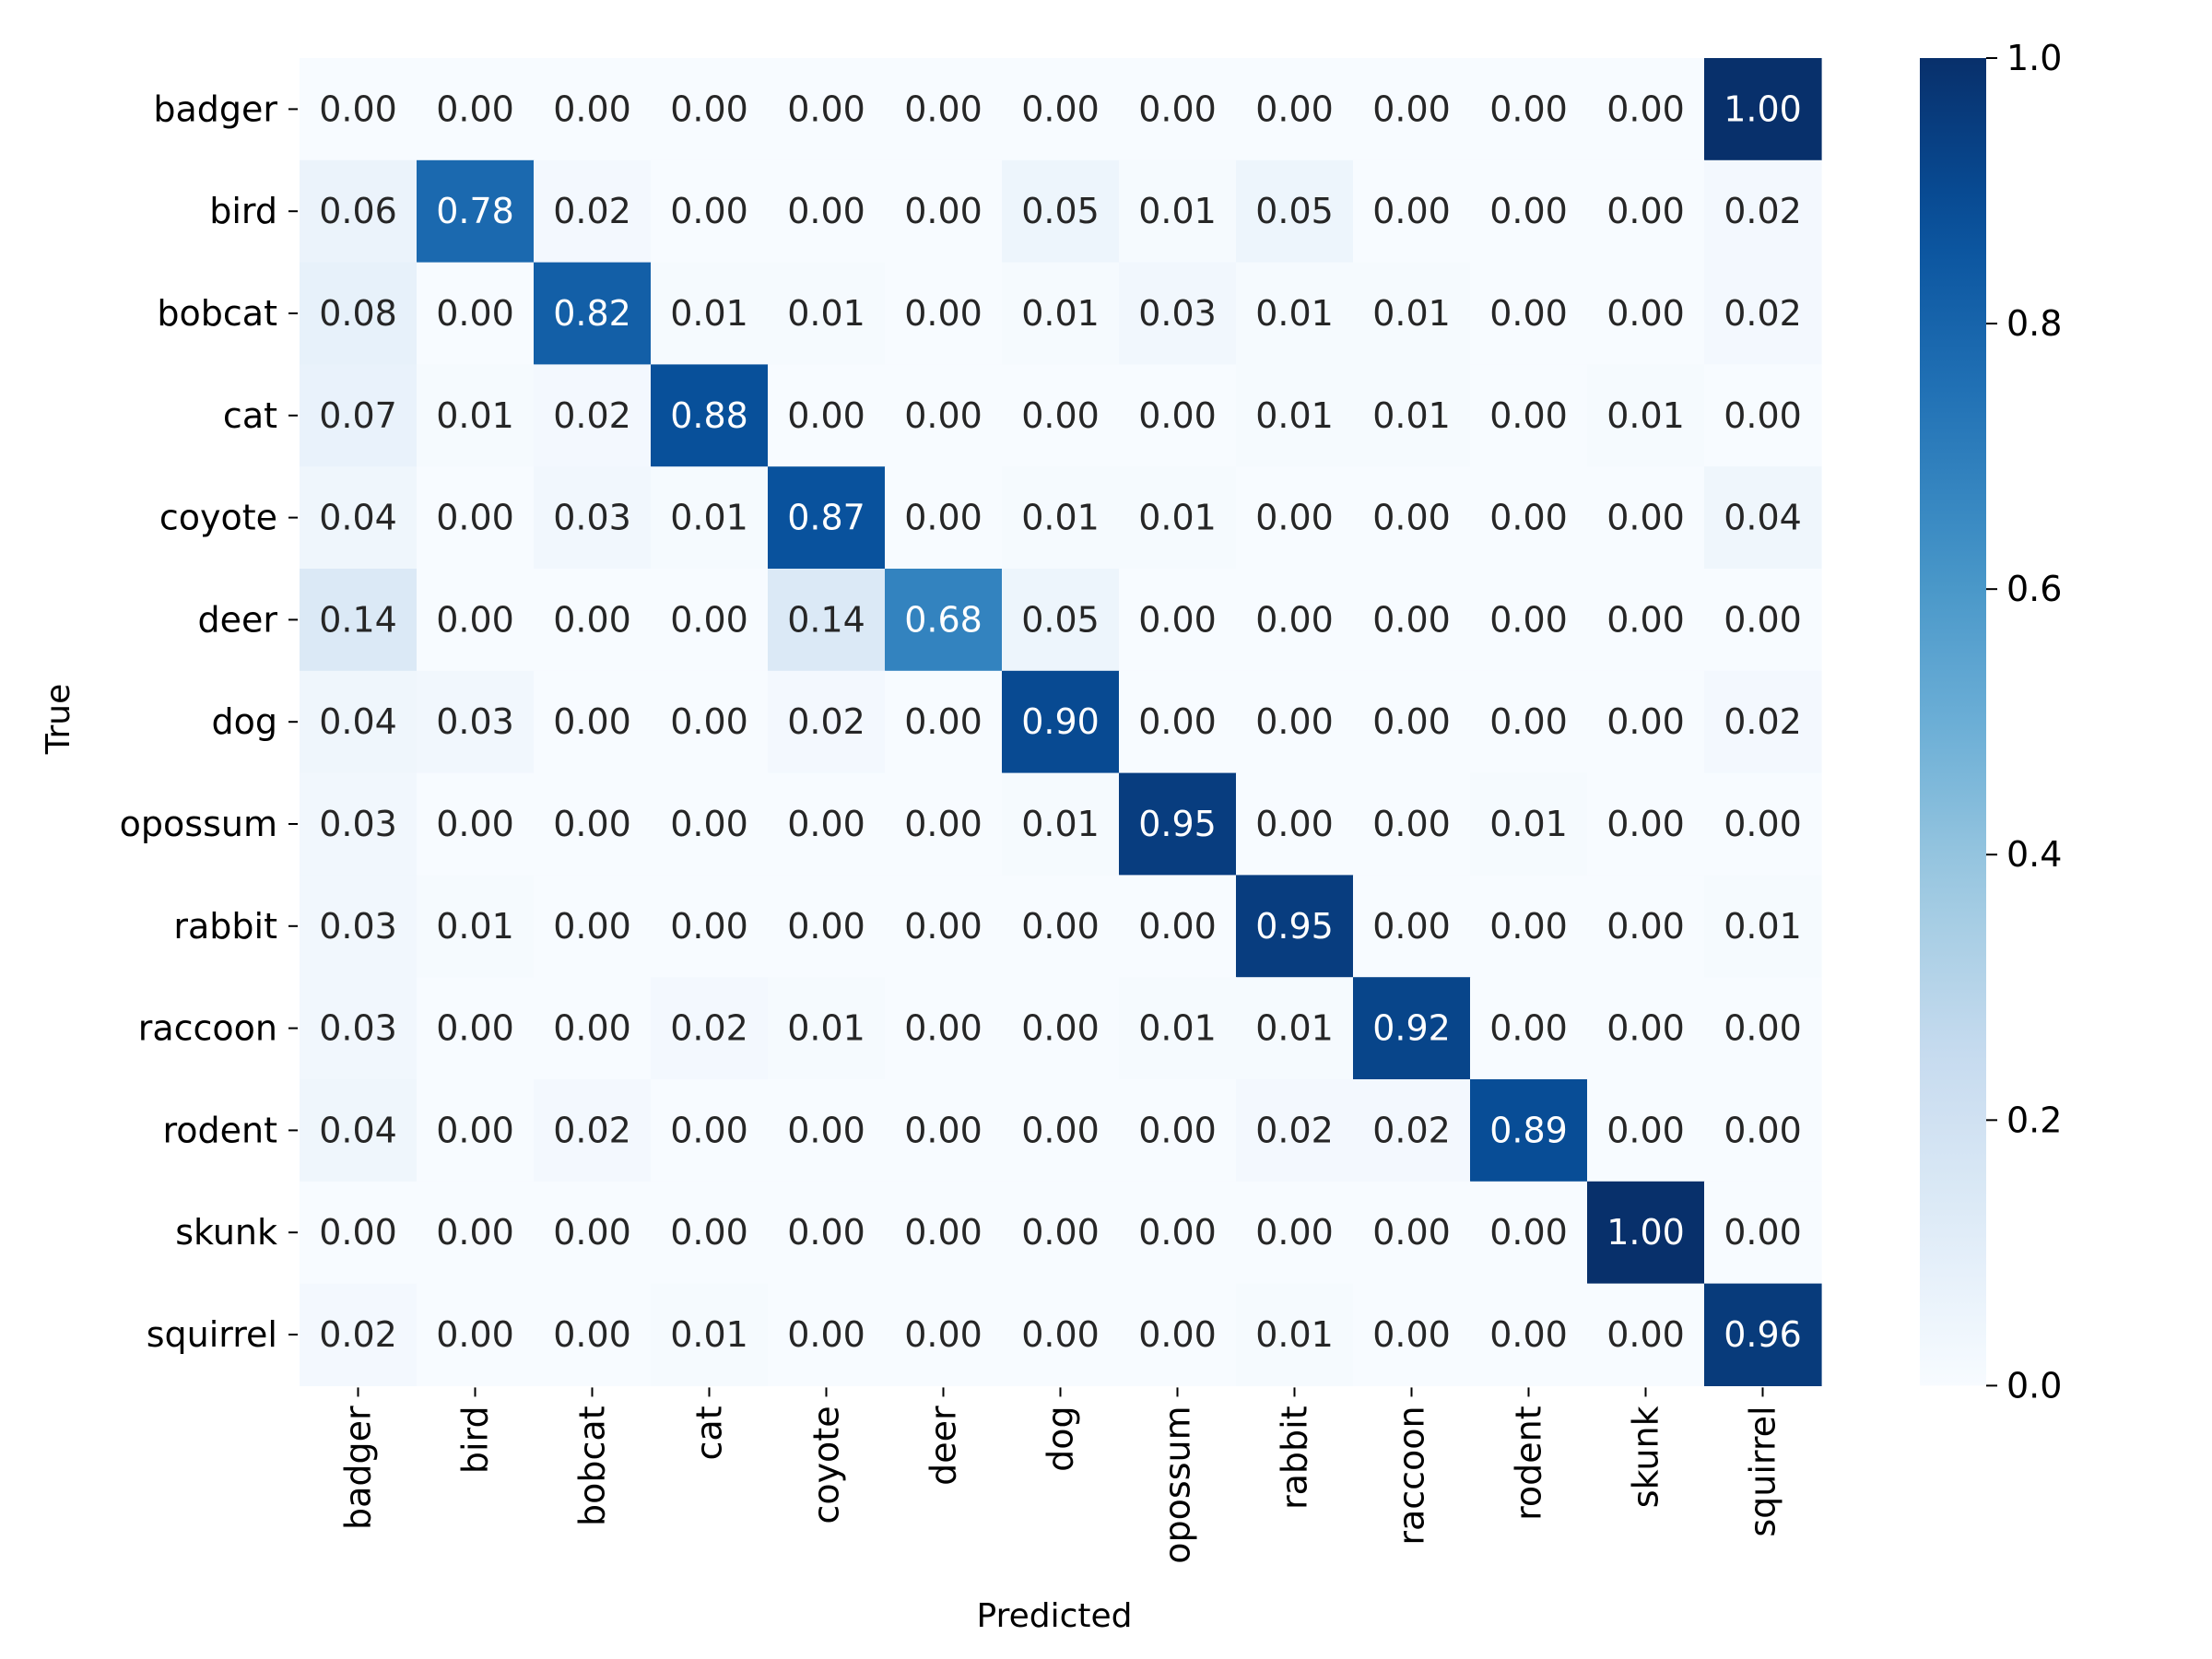  Describe the element at coordinates (592, 1466) in the screenshot. I see `x-tick-label: bobcat` at that location.